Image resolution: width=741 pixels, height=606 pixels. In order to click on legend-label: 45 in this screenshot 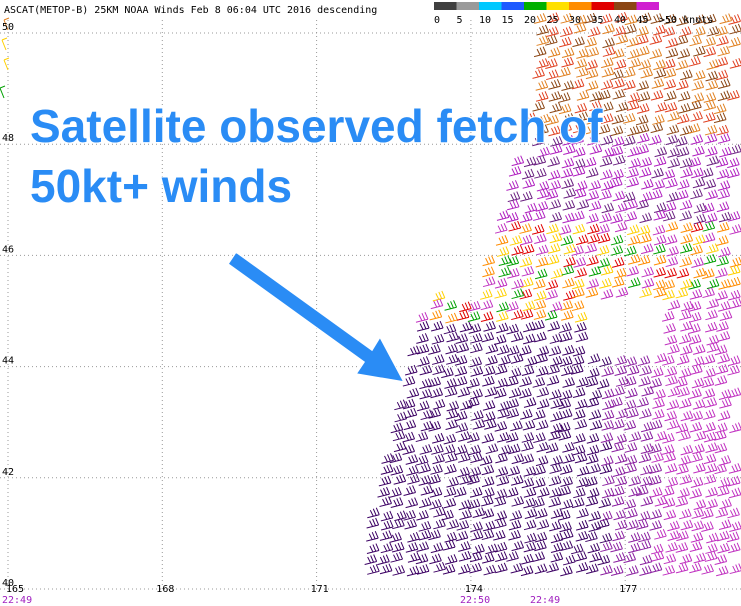, I will do `click(643, 20)`.